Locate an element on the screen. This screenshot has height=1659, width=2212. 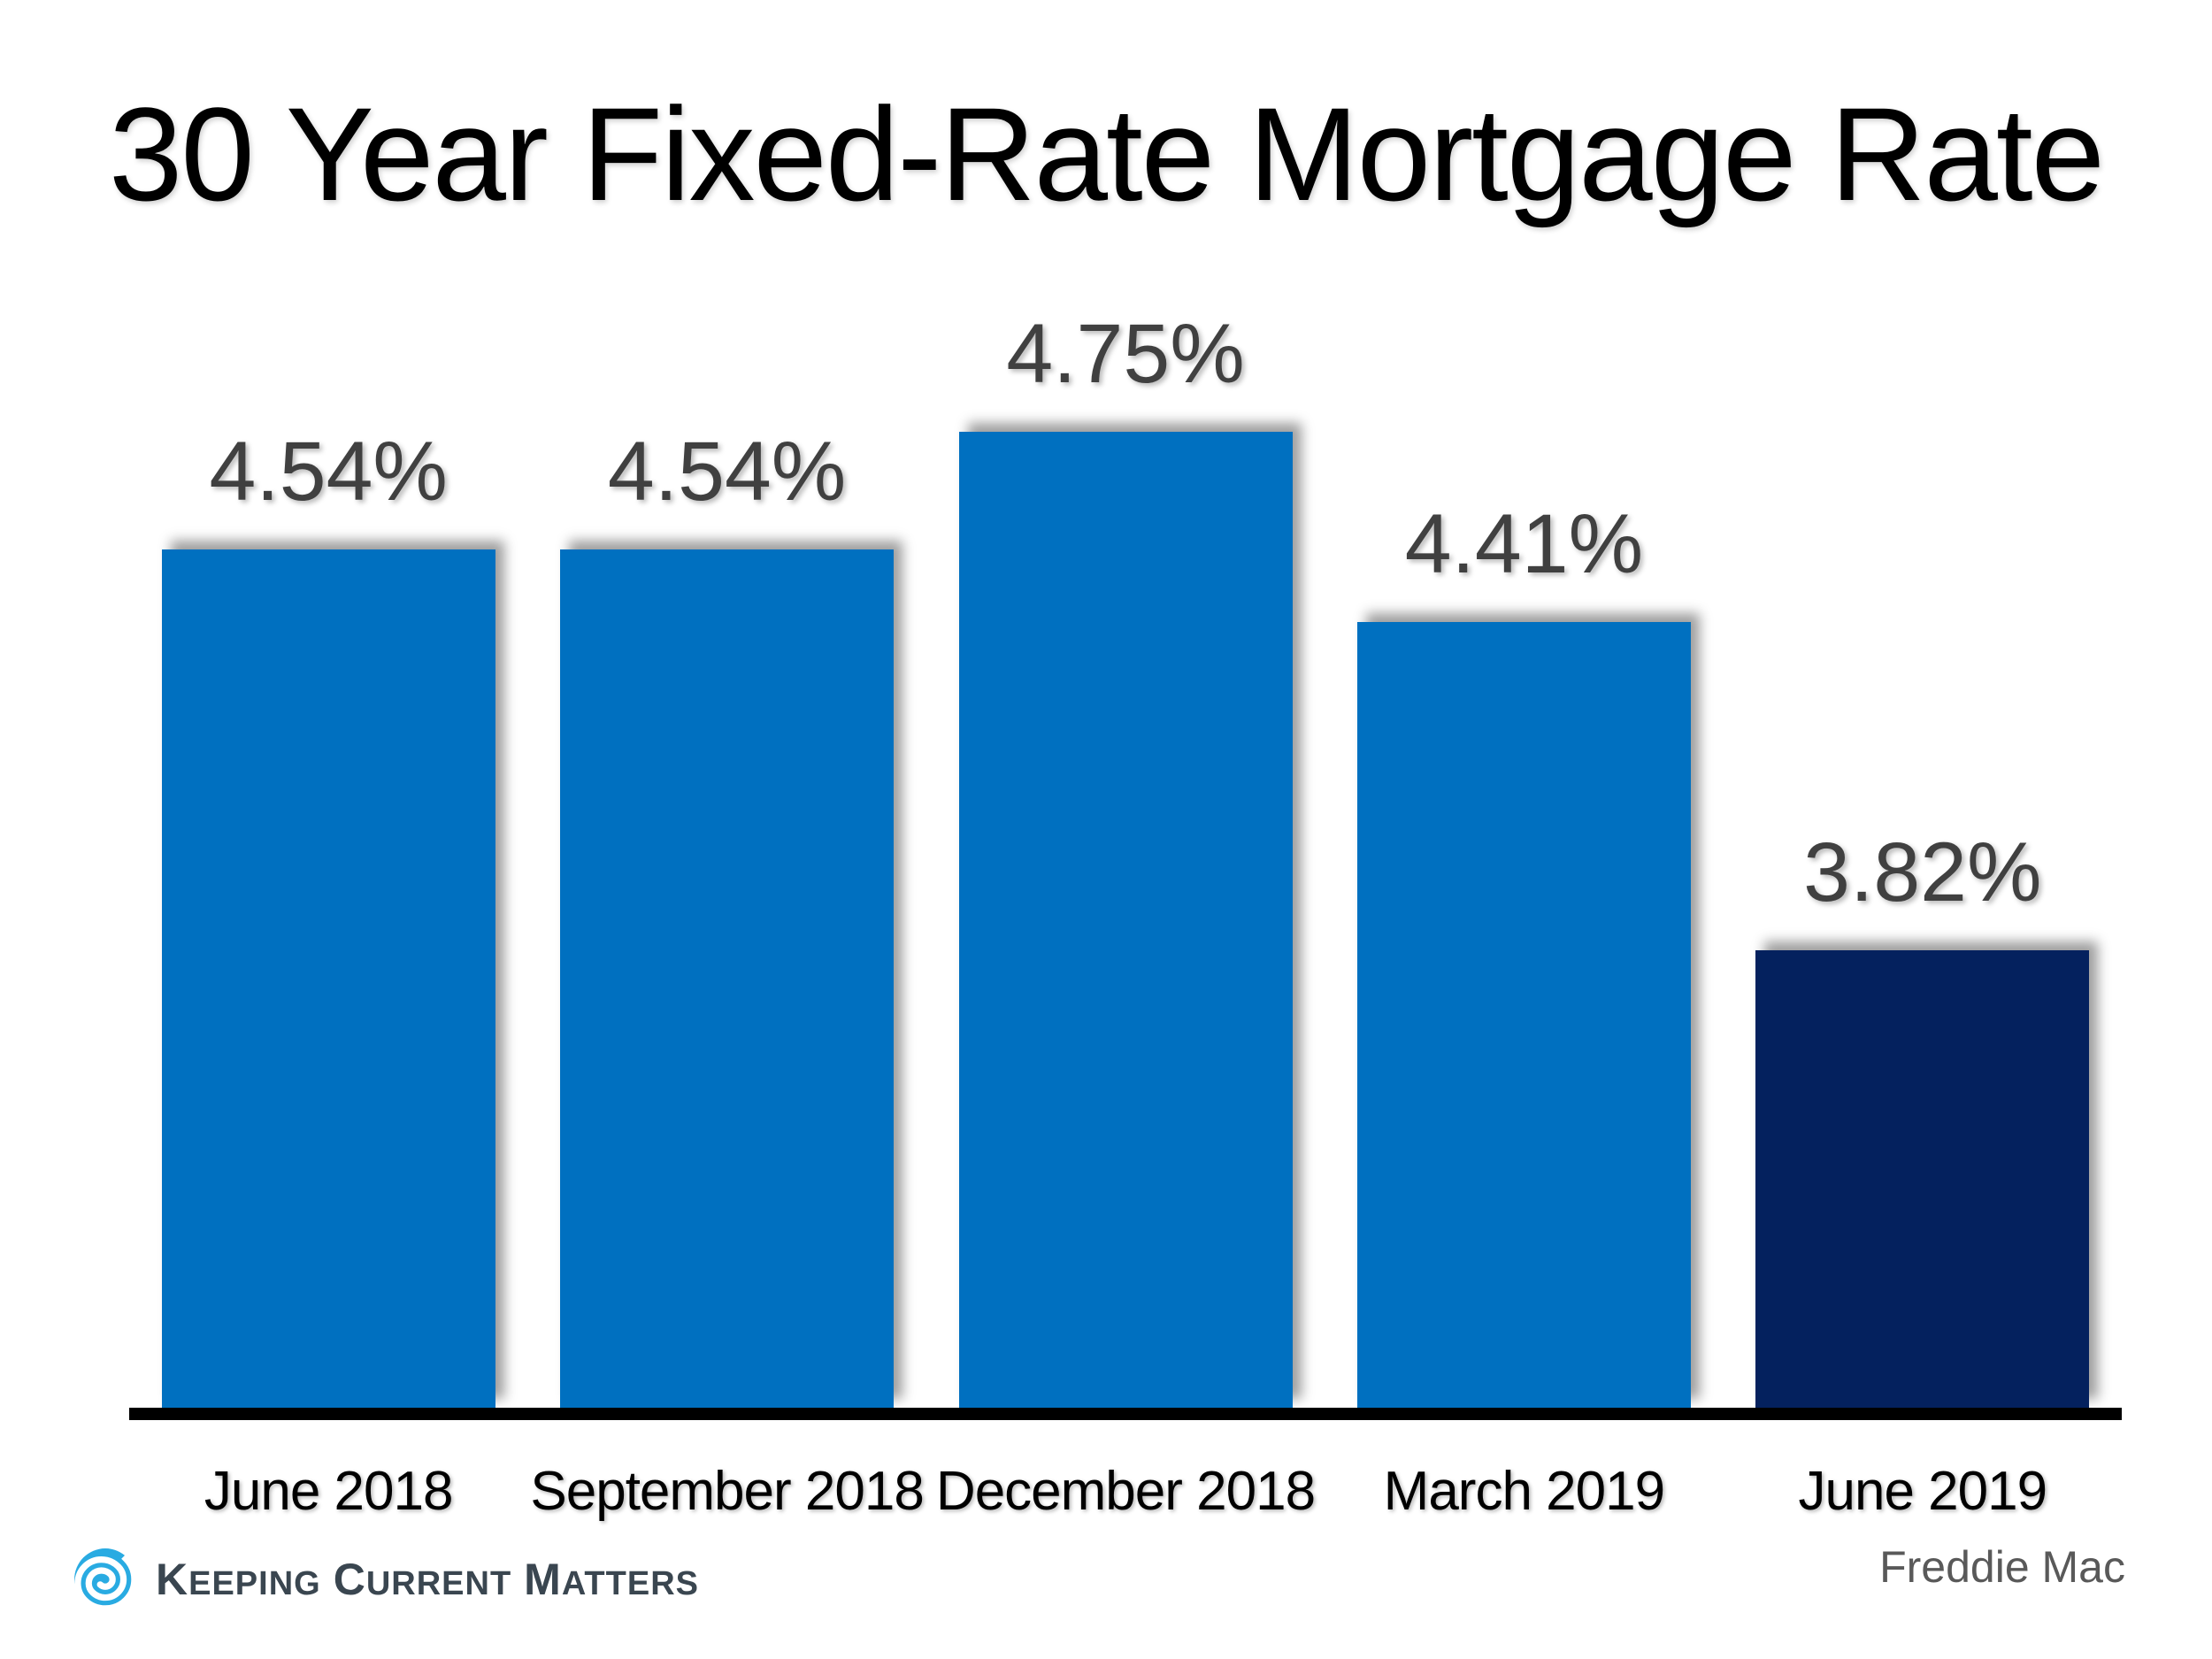
x-axis-line is located at coordinates (1126, 1414).